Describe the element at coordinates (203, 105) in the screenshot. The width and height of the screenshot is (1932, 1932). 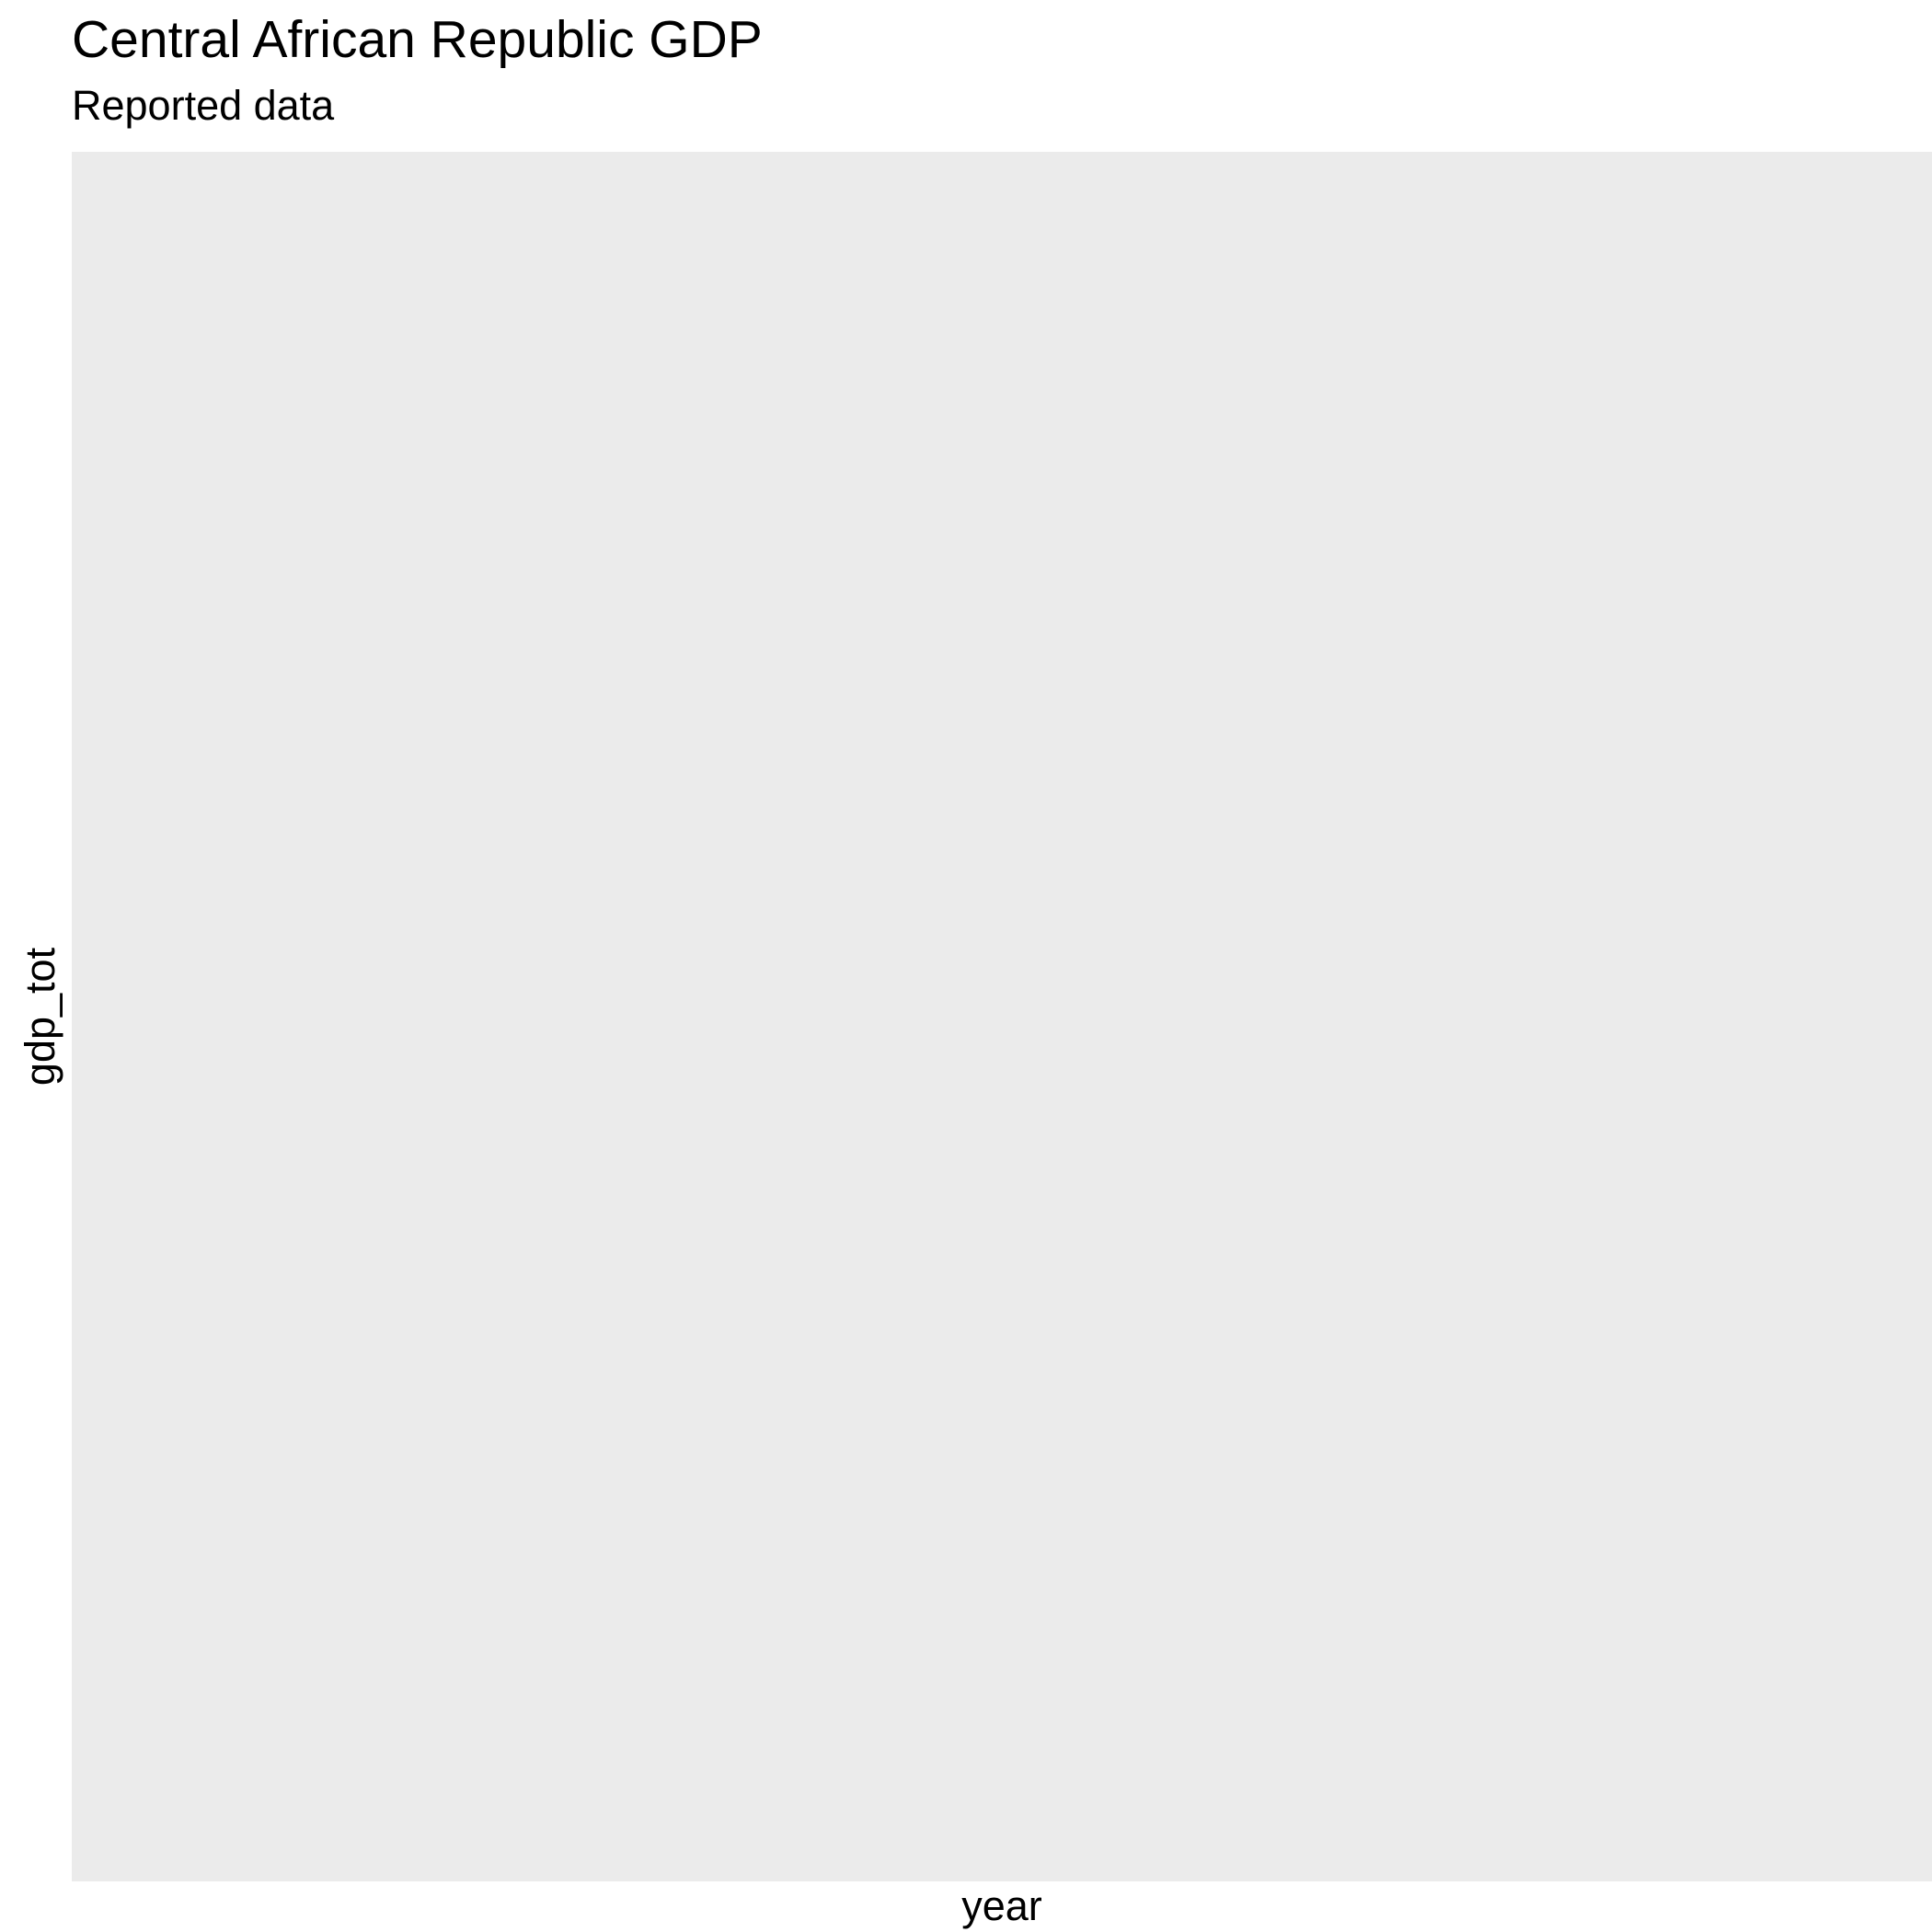
I see `chart-subtitle: Reported data` at that location.